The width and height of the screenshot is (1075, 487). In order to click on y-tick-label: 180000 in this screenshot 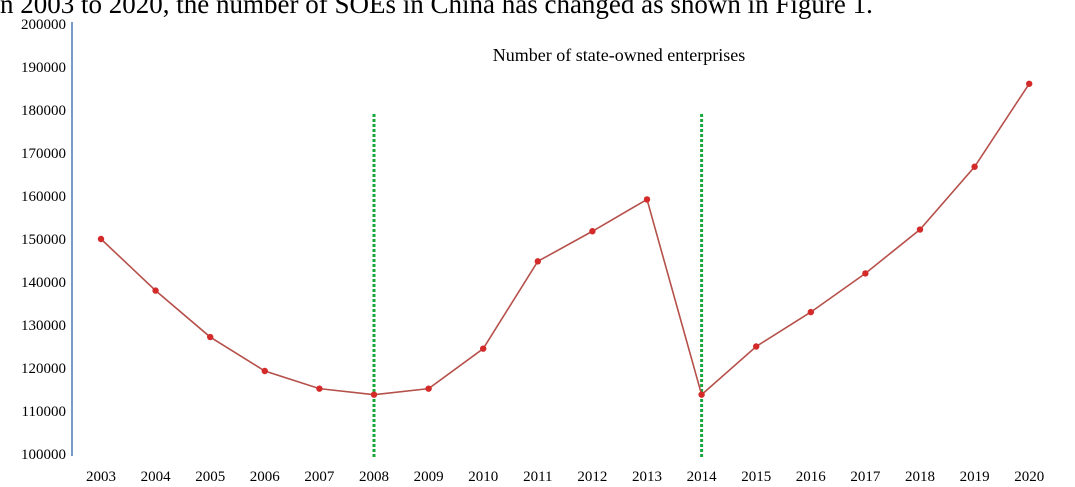, I will do `click(43, 111)`.